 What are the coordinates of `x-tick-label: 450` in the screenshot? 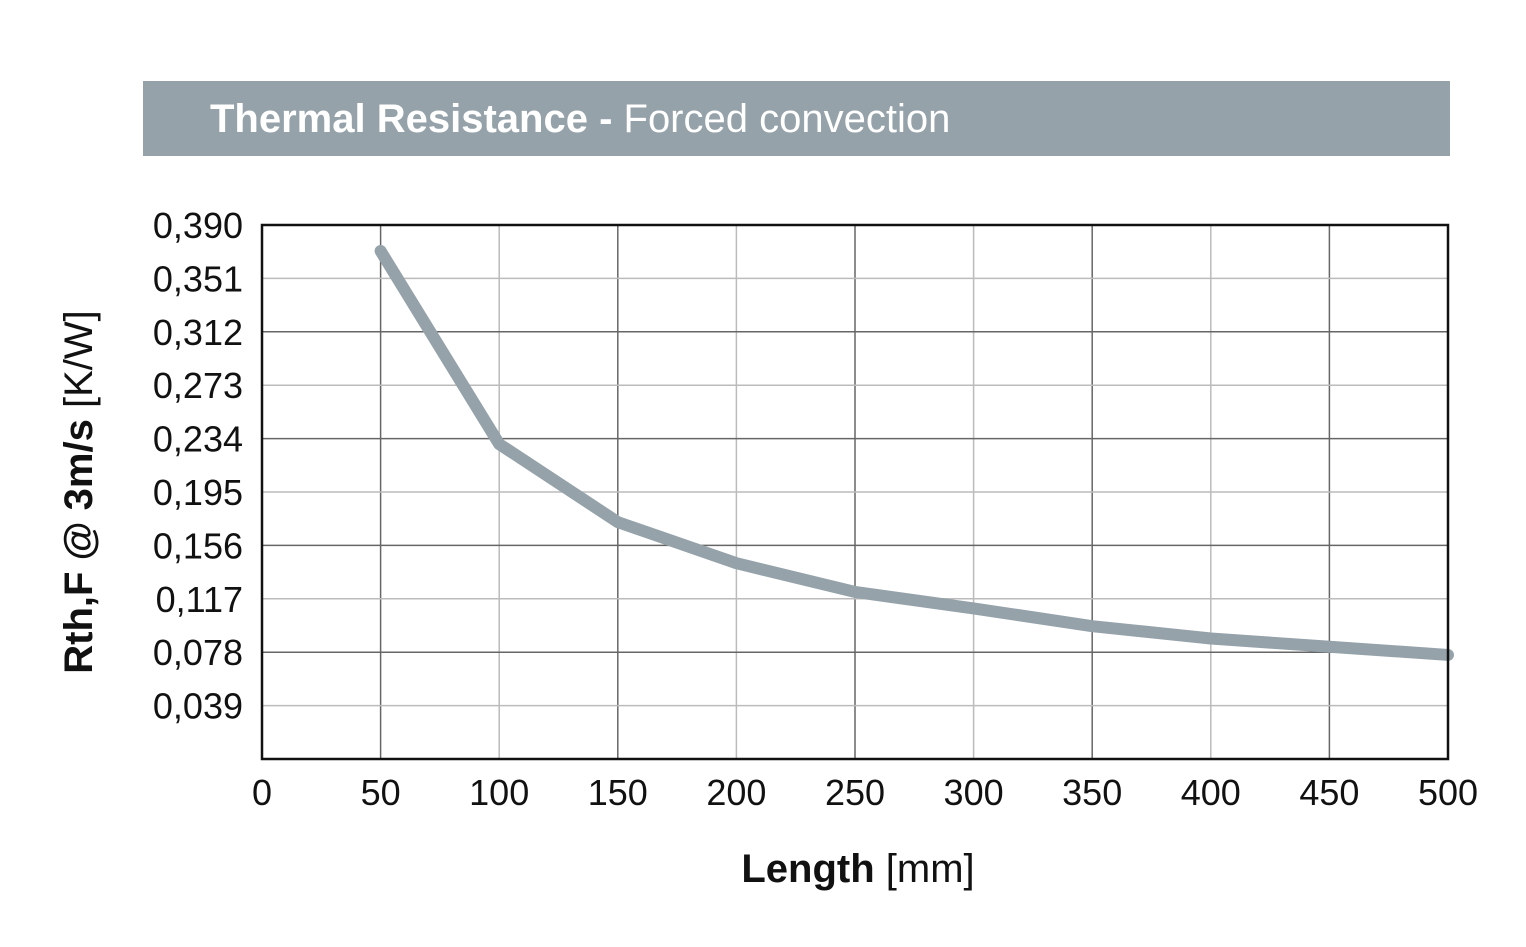 It's located at (1329, 792).